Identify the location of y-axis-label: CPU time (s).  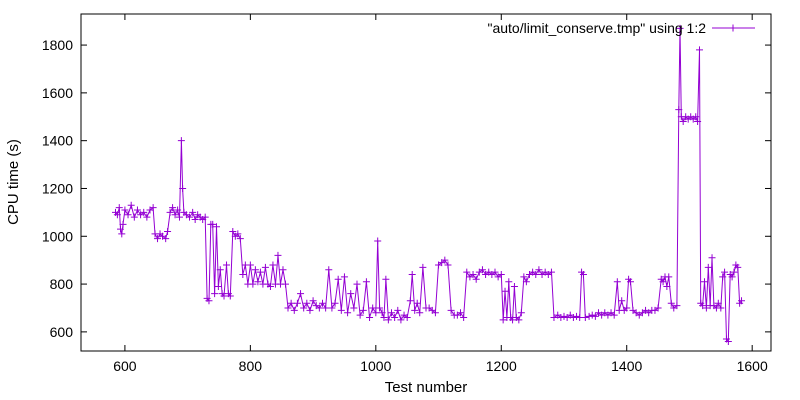
(13, 182).